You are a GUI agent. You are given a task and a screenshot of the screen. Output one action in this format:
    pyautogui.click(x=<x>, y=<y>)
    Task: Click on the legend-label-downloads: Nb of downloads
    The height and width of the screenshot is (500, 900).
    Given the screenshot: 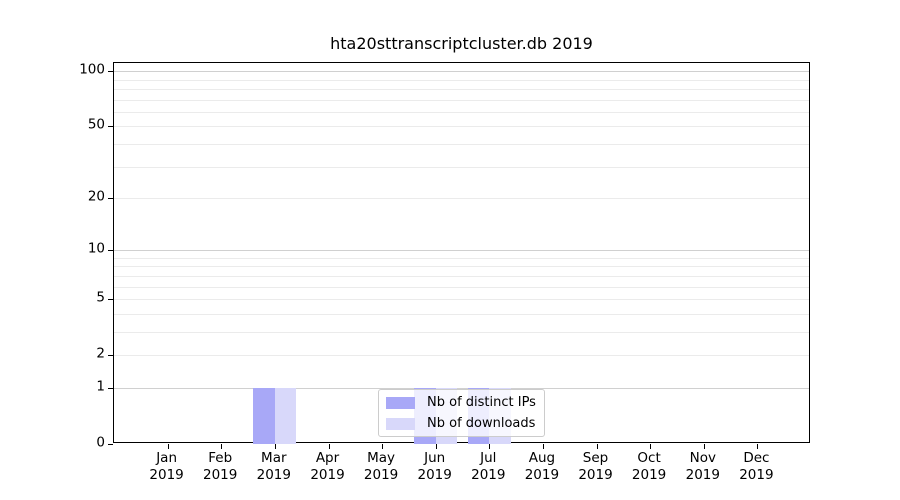 What is the action you would take?
    pyautogui.click(x=481, y=423)
    